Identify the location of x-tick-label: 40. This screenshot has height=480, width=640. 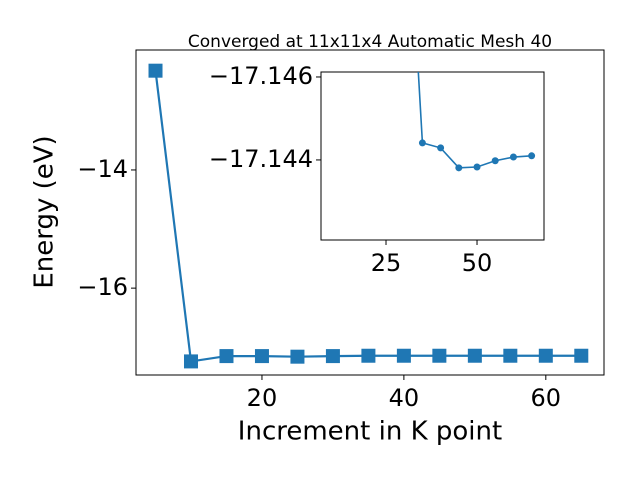
(404, 398).